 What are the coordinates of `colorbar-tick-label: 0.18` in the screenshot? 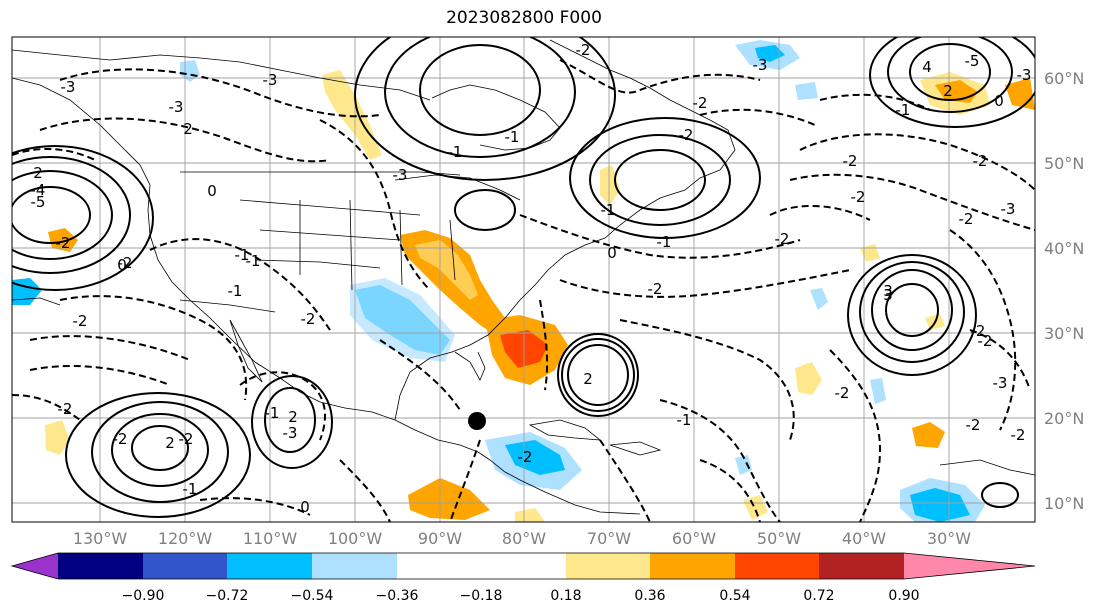 It's located at (565, 596).